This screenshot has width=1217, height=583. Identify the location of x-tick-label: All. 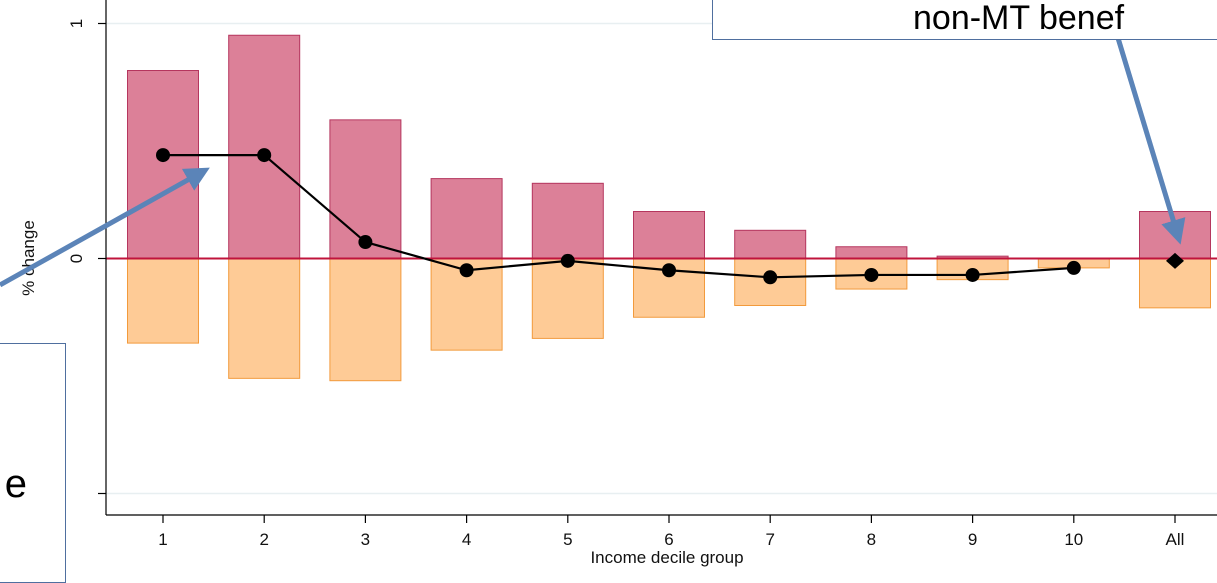
(1175, 539).